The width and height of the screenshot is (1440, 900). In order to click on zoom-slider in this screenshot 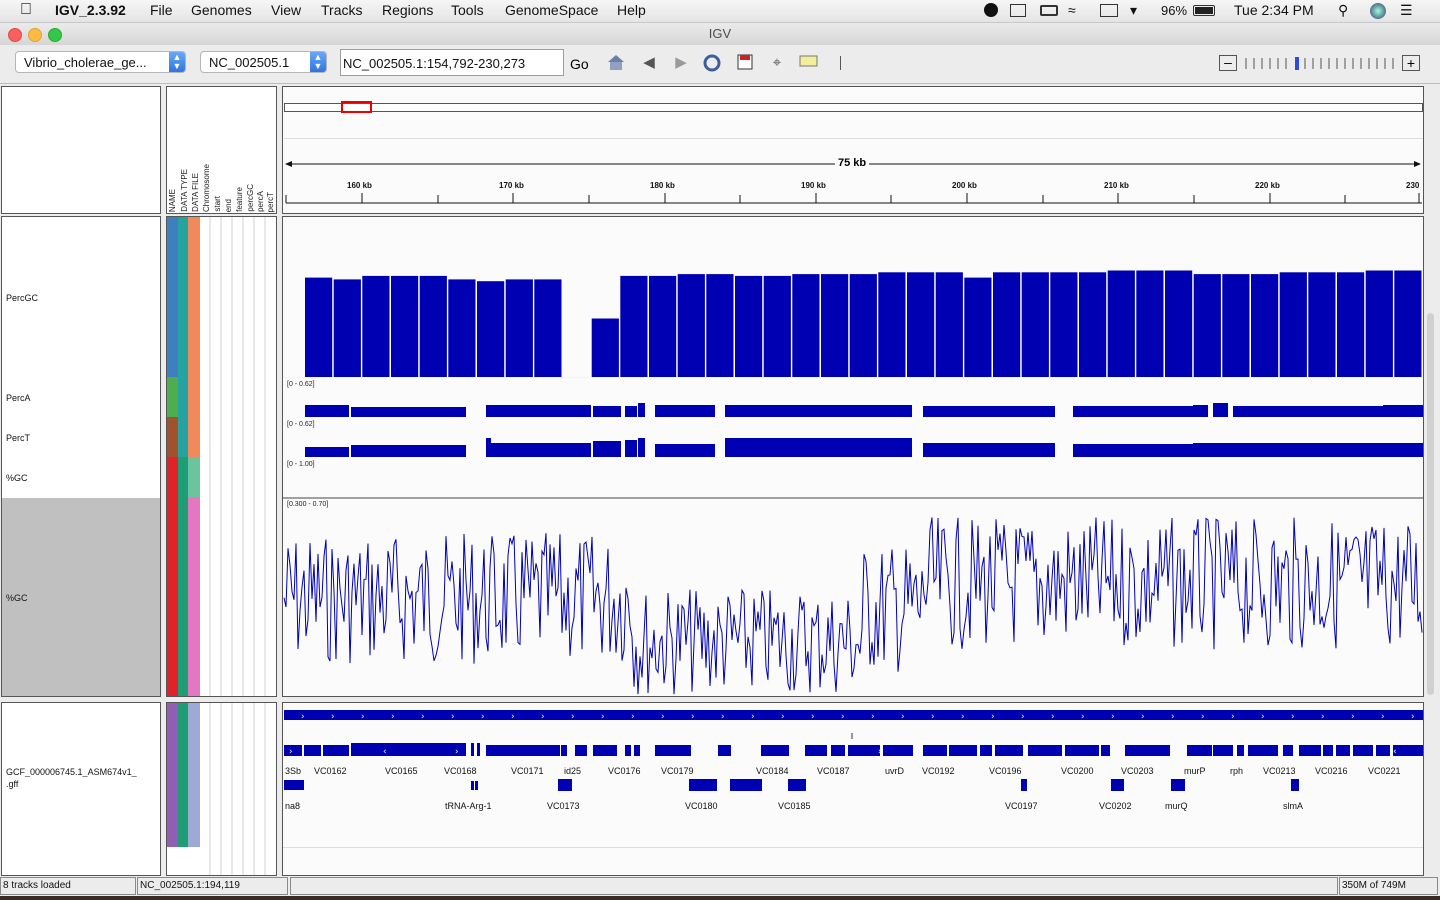, I will do `click(1320, 63)`.